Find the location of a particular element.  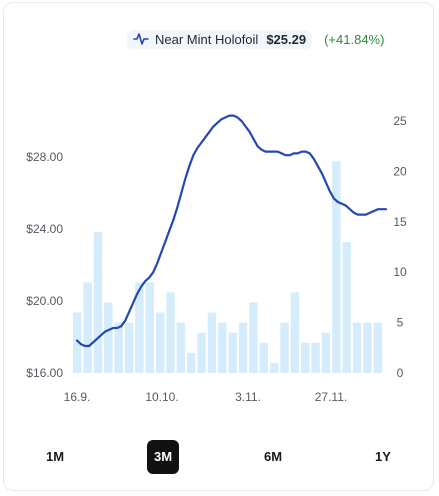

tab-1m: 1M is located at coordinates (55, 456).